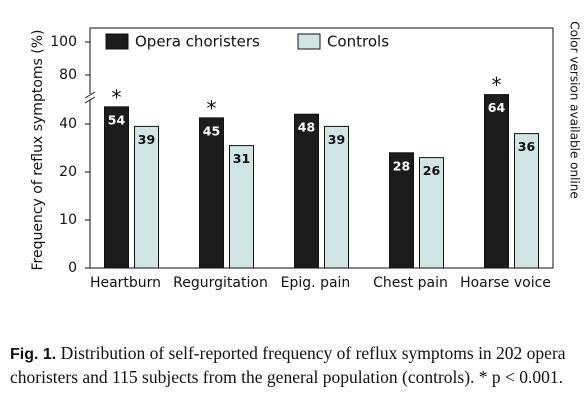  Describe the element at coordinates (316, 283) in the screenshot. I see `x-tick-label: Epig. pain` at that location.